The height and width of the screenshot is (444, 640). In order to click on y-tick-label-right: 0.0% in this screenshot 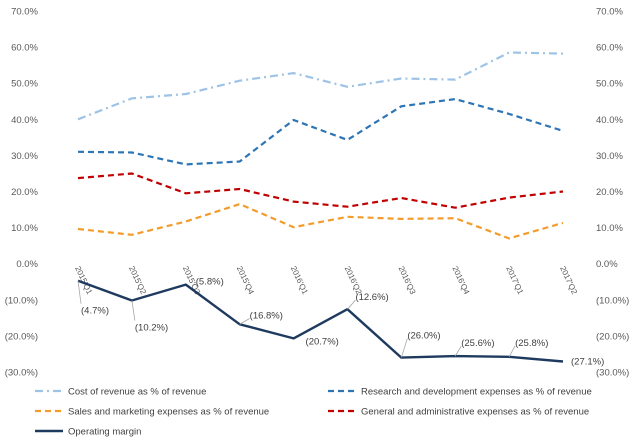, I will do `click(607, 264)`.